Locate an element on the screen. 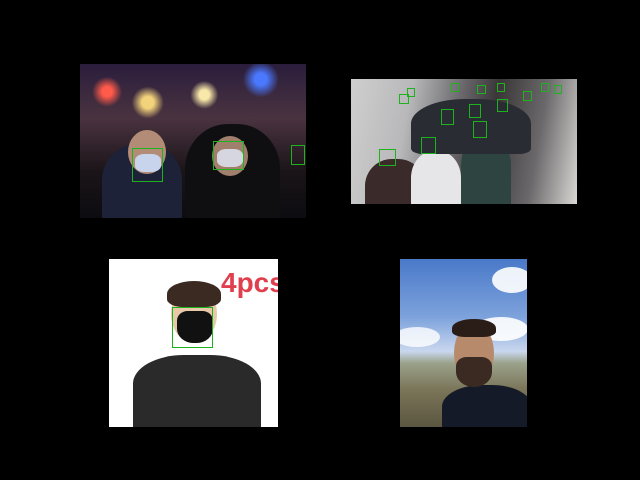 Image resolution: width=640 pixels, height=480 pixels. image-panel-product: 4pcs is located at coordinates (193, 343).